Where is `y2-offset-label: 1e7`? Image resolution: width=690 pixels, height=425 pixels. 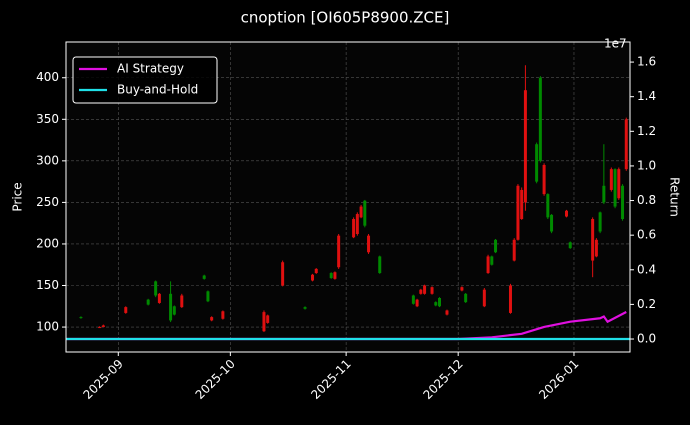
y2-offset-label: 1e7 is located at coordinates (615, 44).